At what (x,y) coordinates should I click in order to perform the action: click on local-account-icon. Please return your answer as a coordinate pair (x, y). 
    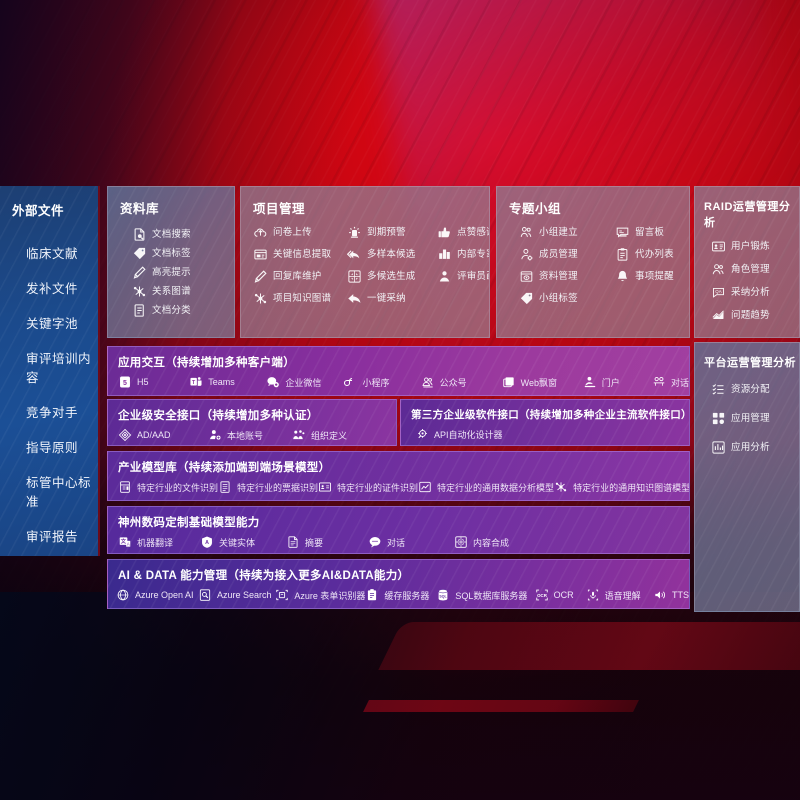
    Looking at the image, I should click on (215, 435).